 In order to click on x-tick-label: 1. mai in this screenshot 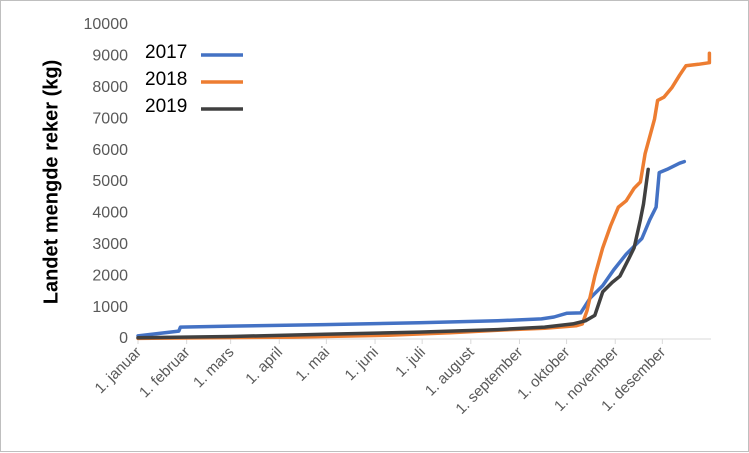, I will do `click(312, 364)`.